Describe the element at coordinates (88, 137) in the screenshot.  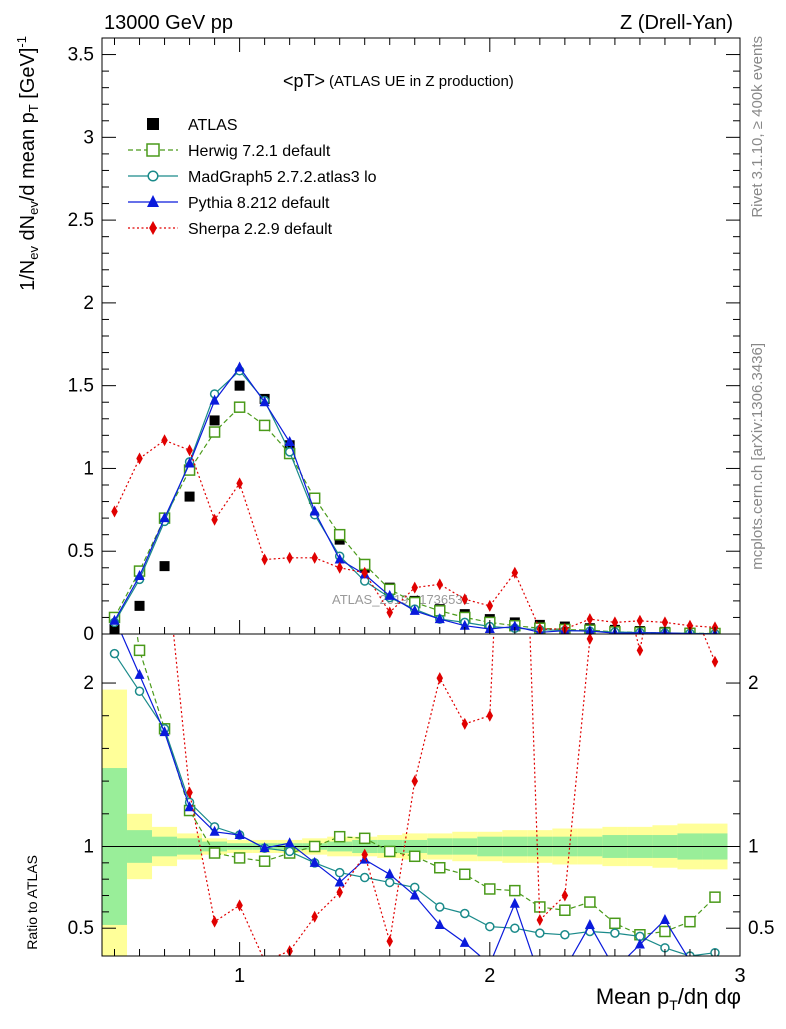
I see `y-tick-label: 3` at that location.